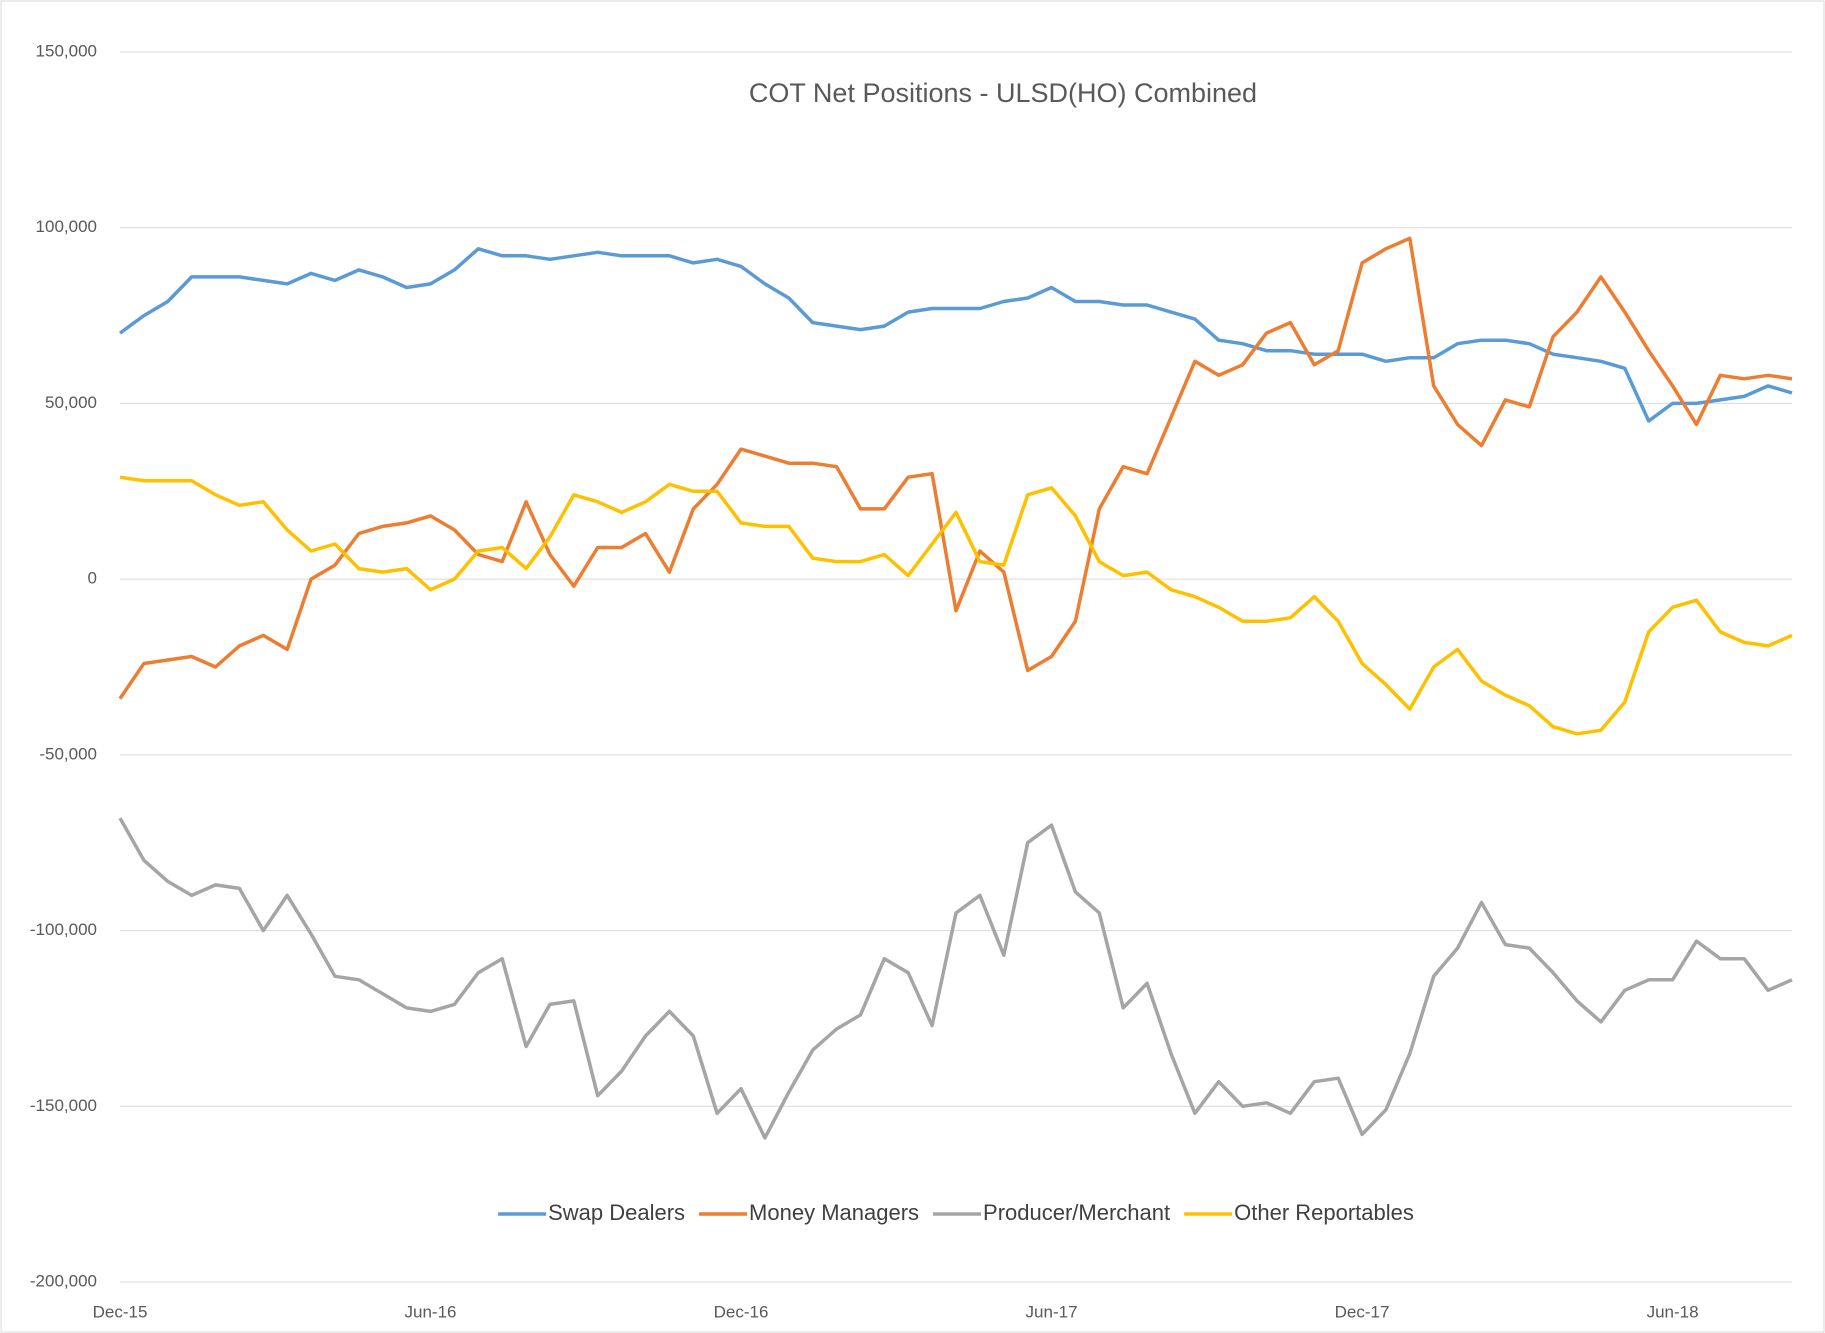 This screenshot has width=1825, height=1333. What do you see at coordinates (431, 1311) in the screenshot?
I see `x-tick-label: Jun-16` at bounding box center [431, 1311].